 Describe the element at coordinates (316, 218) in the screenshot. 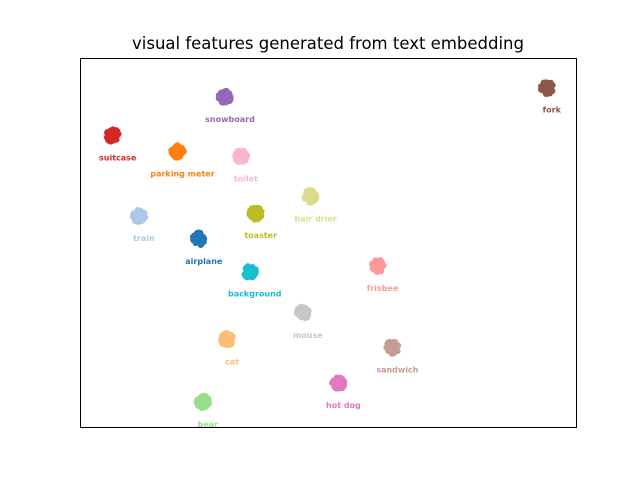

I see `cluster-label-hair-drier: hair drier` at that location.